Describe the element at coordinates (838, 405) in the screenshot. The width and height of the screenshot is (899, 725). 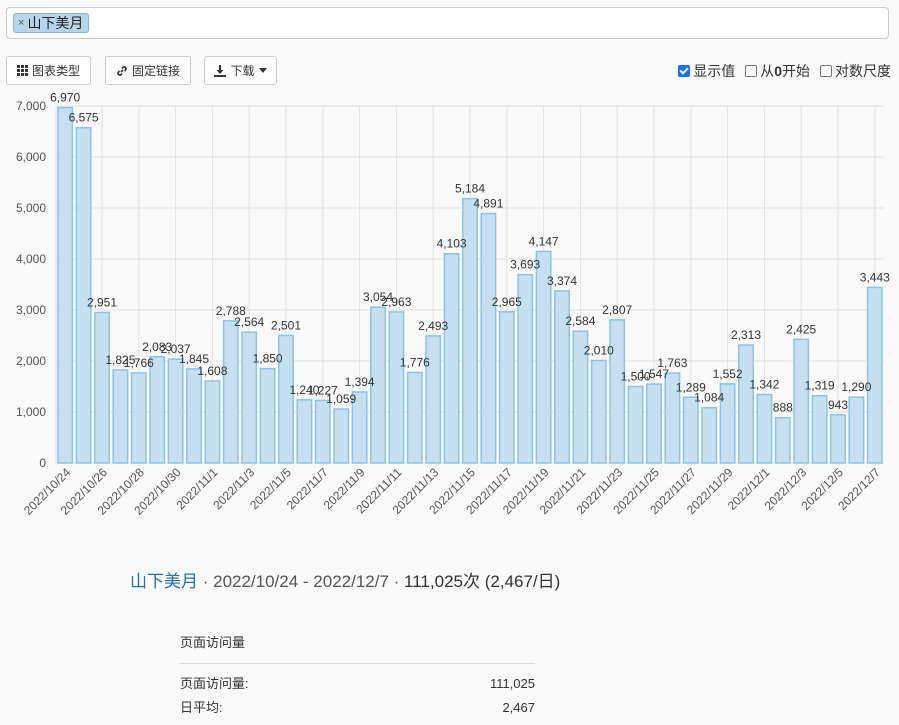
I see `data-label: 943` at that location.